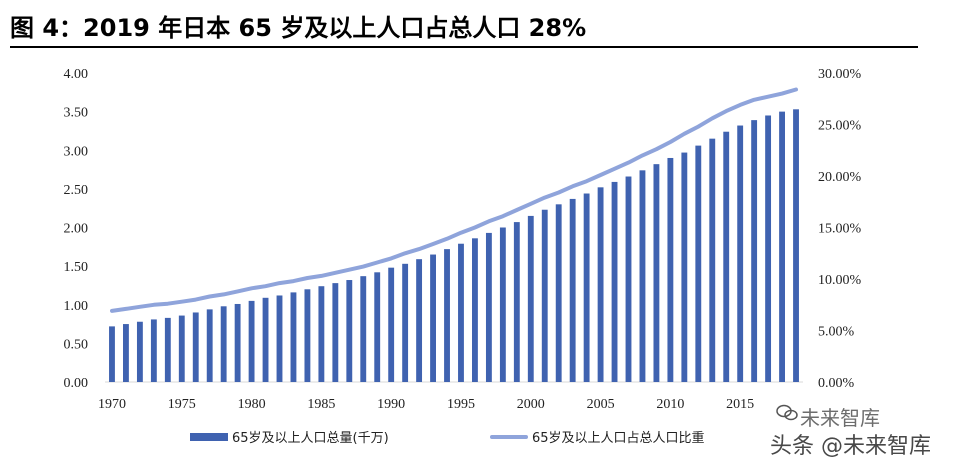 This screenshot has height=468, width=962. What do you see at coordinates (391, 404) in the screenshot?
I see `x-tick-label: 1990` at bounding box center [391, 404].